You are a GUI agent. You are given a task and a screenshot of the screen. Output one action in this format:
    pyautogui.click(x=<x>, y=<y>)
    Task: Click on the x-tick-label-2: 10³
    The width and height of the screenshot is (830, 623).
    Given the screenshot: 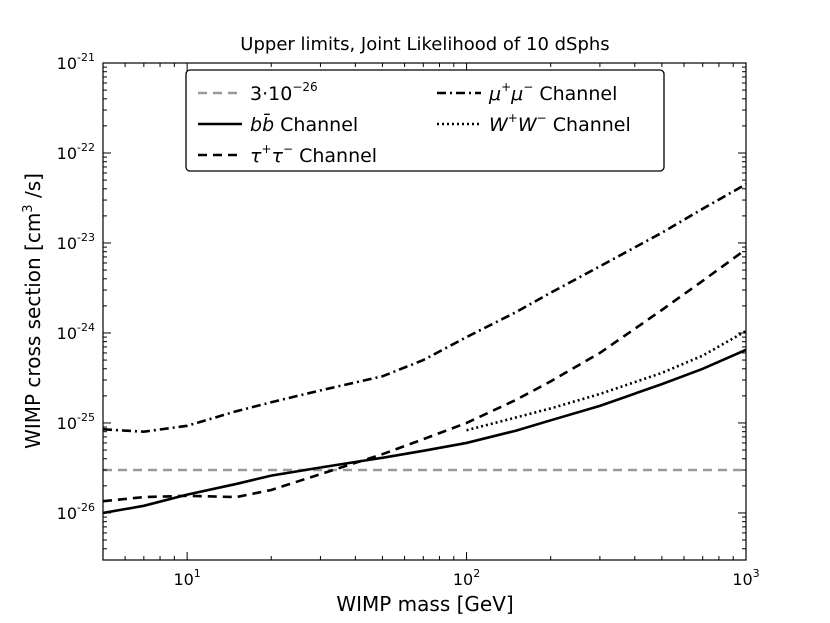 What is the action you would take?
    pyautogui.click(x=745, y=578)
    